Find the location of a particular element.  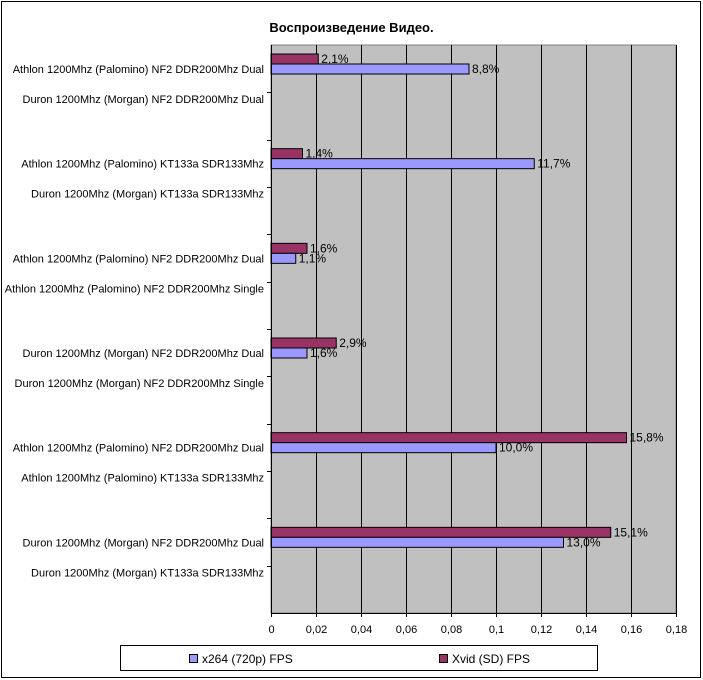

legend-swatch-x264 is located at coordinates (193, 658).